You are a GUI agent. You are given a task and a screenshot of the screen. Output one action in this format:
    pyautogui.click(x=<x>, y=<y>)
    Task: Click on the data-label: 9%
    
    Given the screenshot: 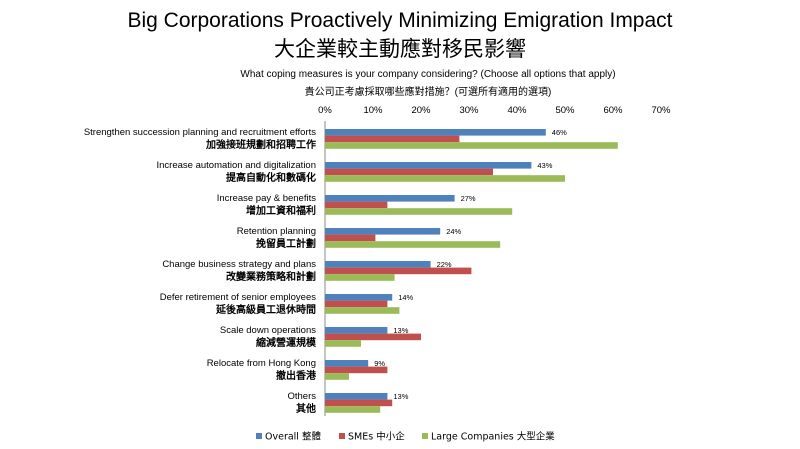 What is the action you would take?
    pyautogui.click(x=379, y=363)
    